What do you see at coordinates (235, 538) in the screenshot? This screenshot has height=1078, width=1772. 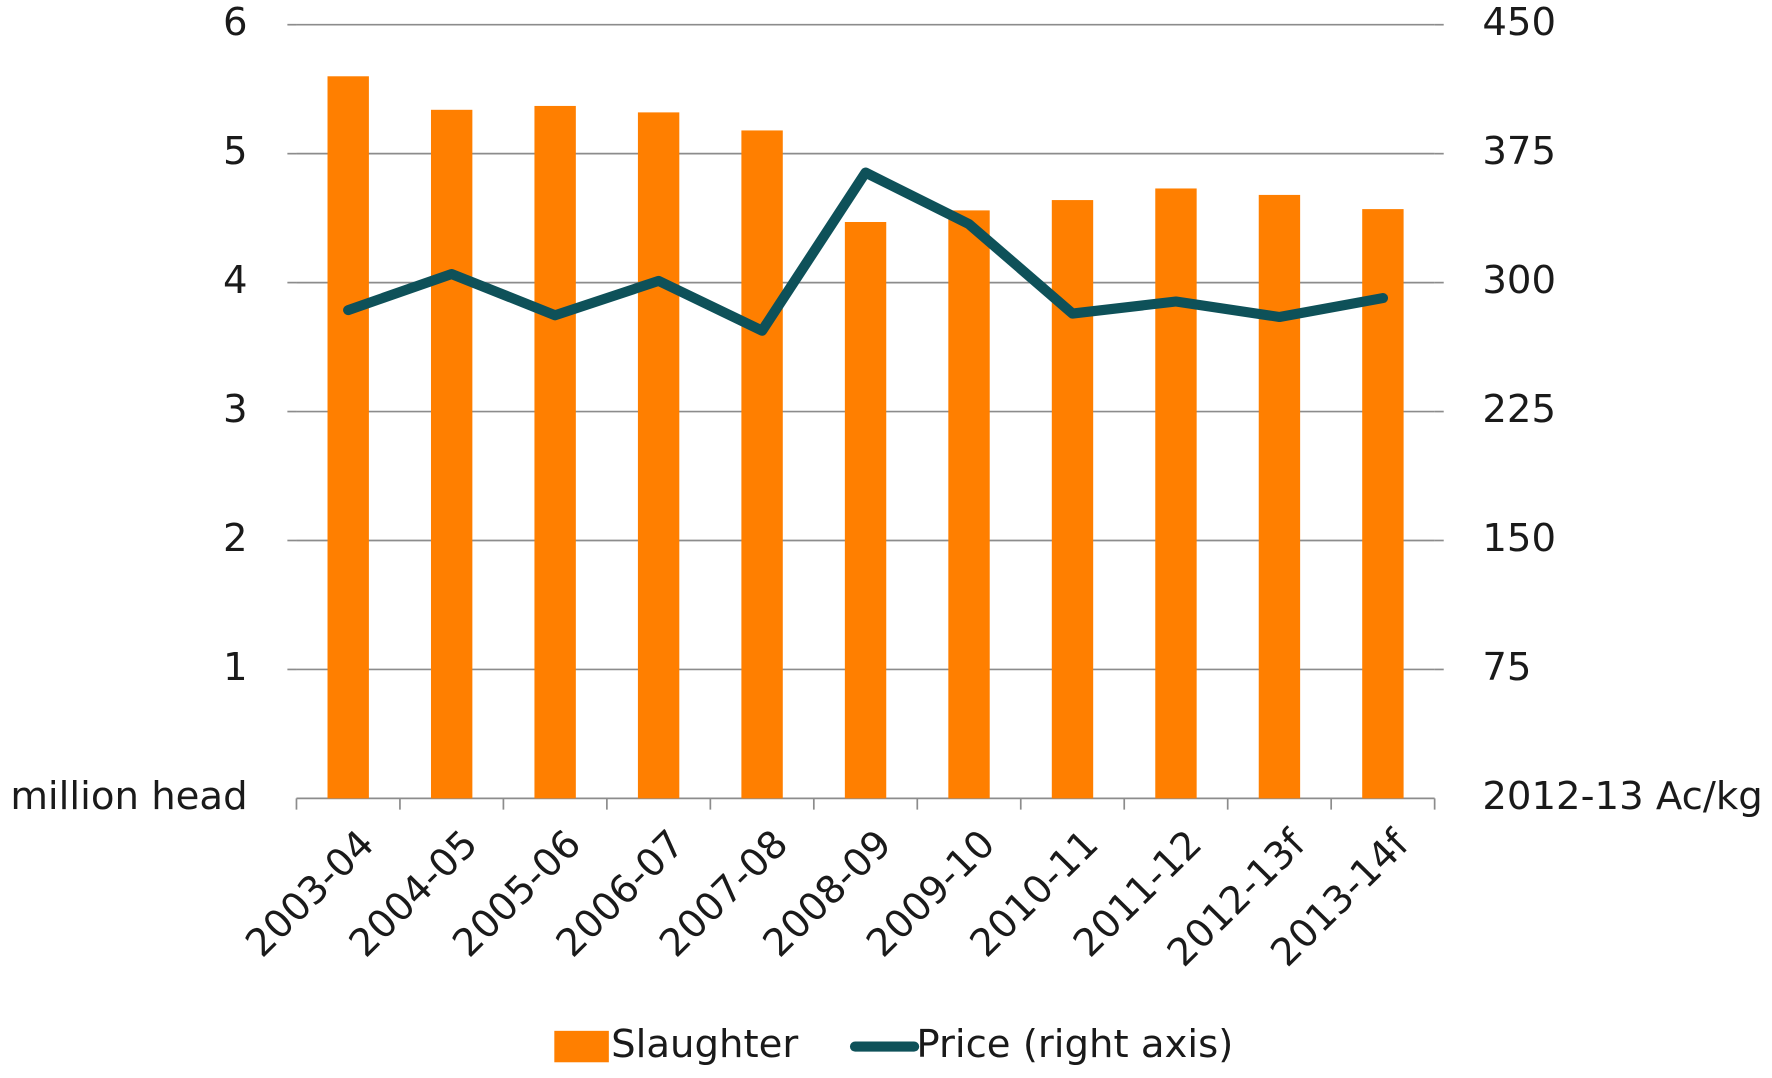 I see `y-tick-label: 2` at bounding box center [235, 538].